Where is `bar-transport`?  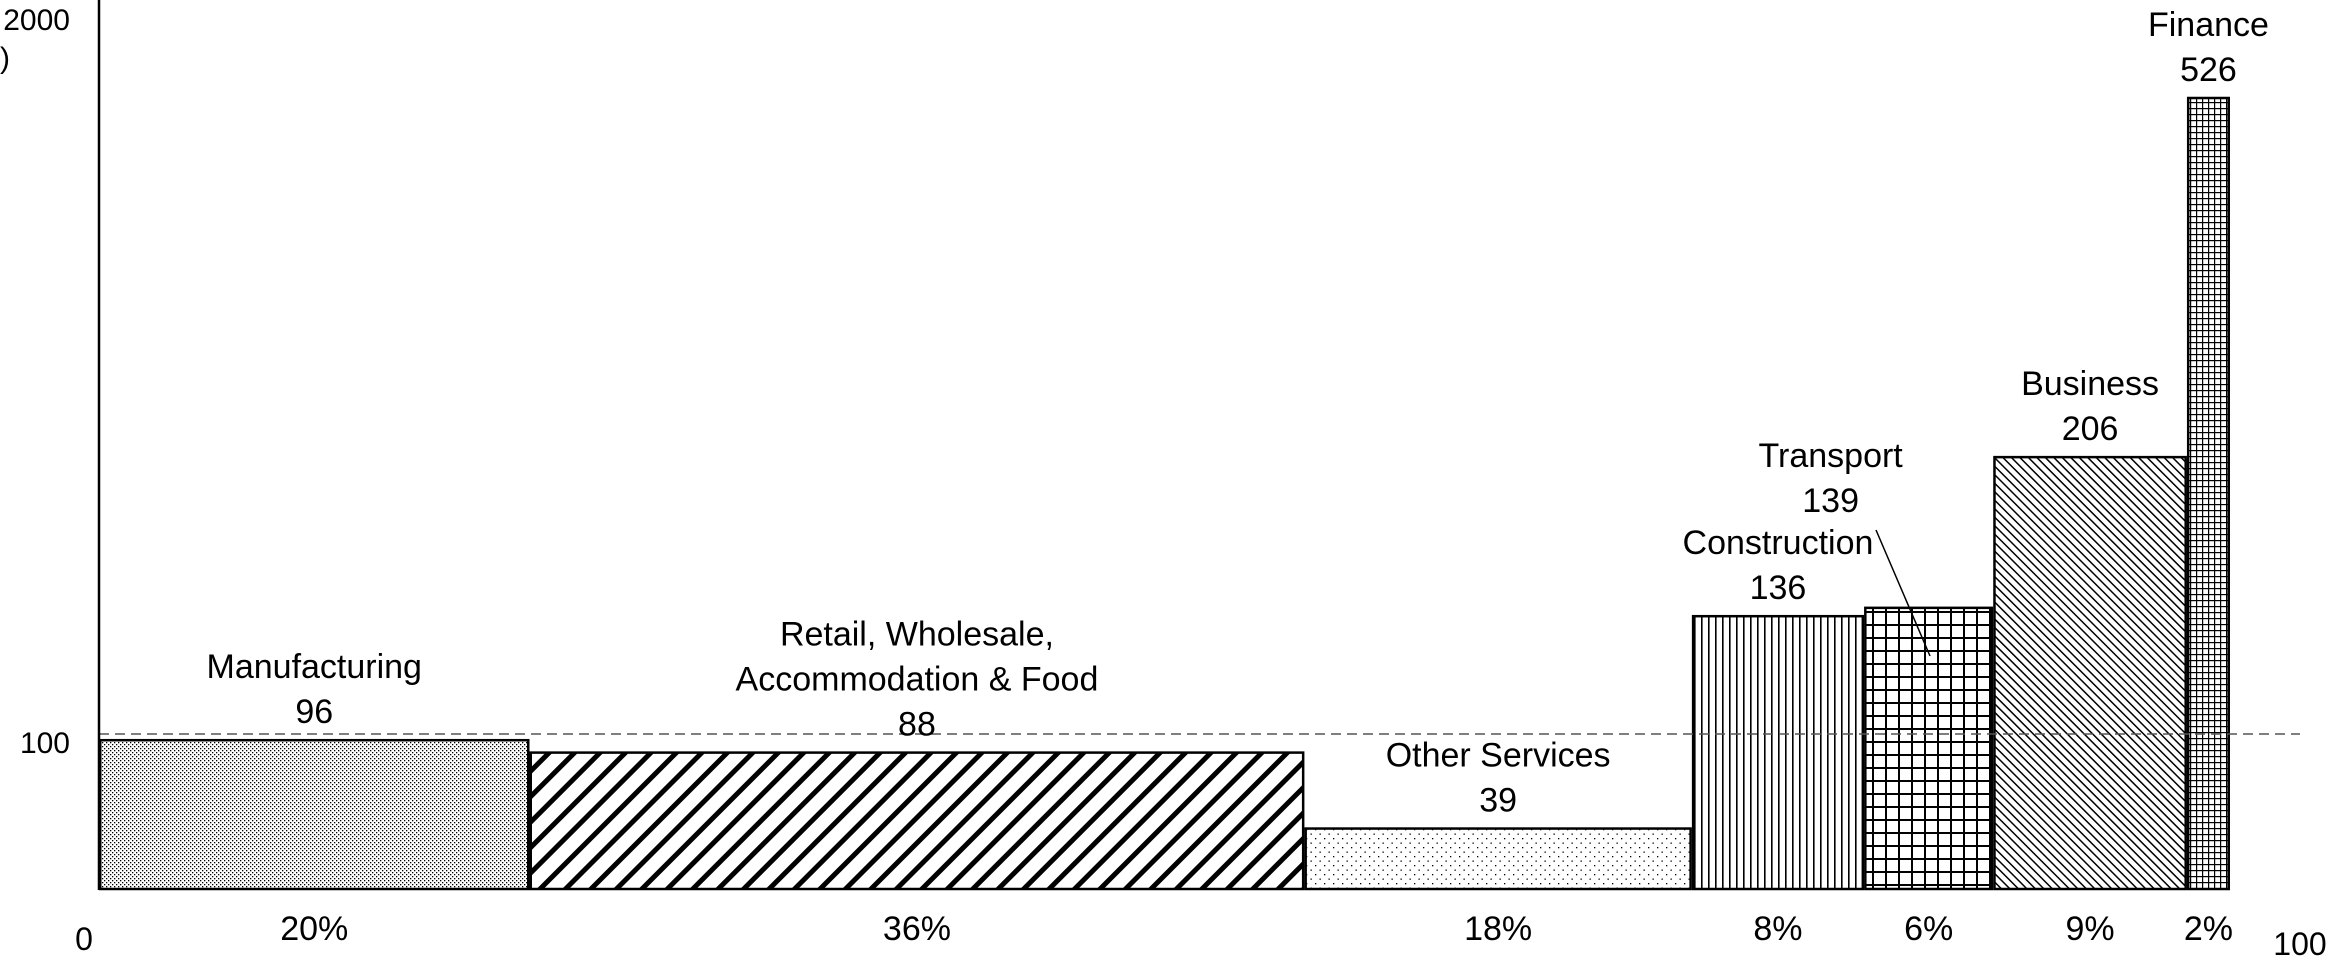
bar-transport is located at coordinates (1929, 748).